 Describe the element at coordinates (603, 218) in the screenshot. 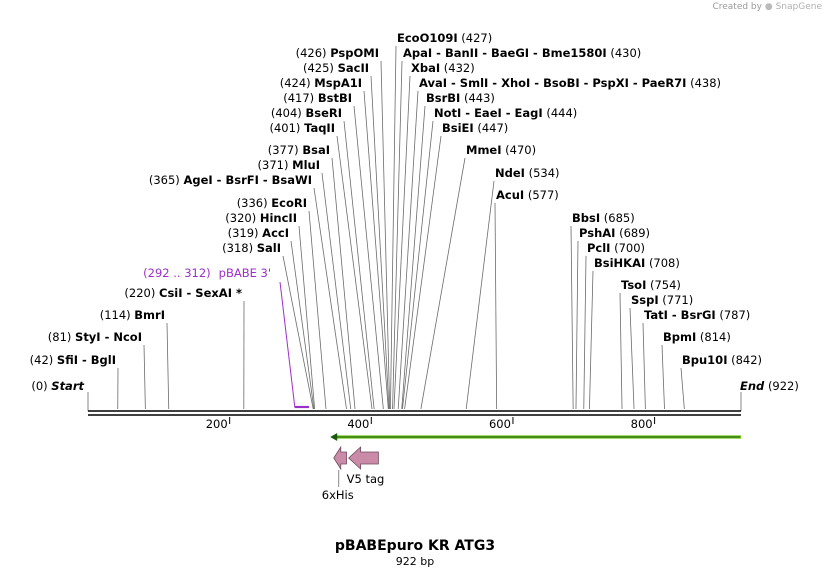

I see `enzyme-bbsi-label: BbsI (685)` at that location.